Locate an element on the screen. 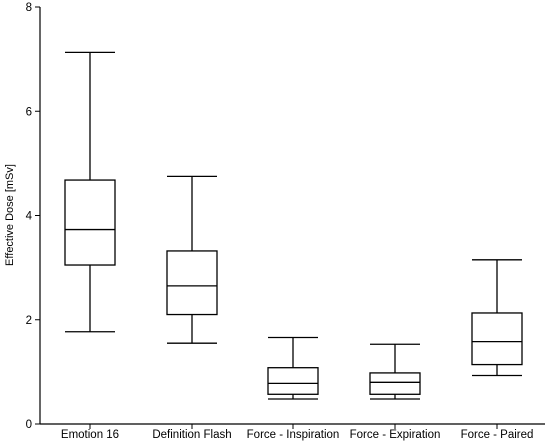  y-tick-label: 6 is located at coordinates (29, 112).